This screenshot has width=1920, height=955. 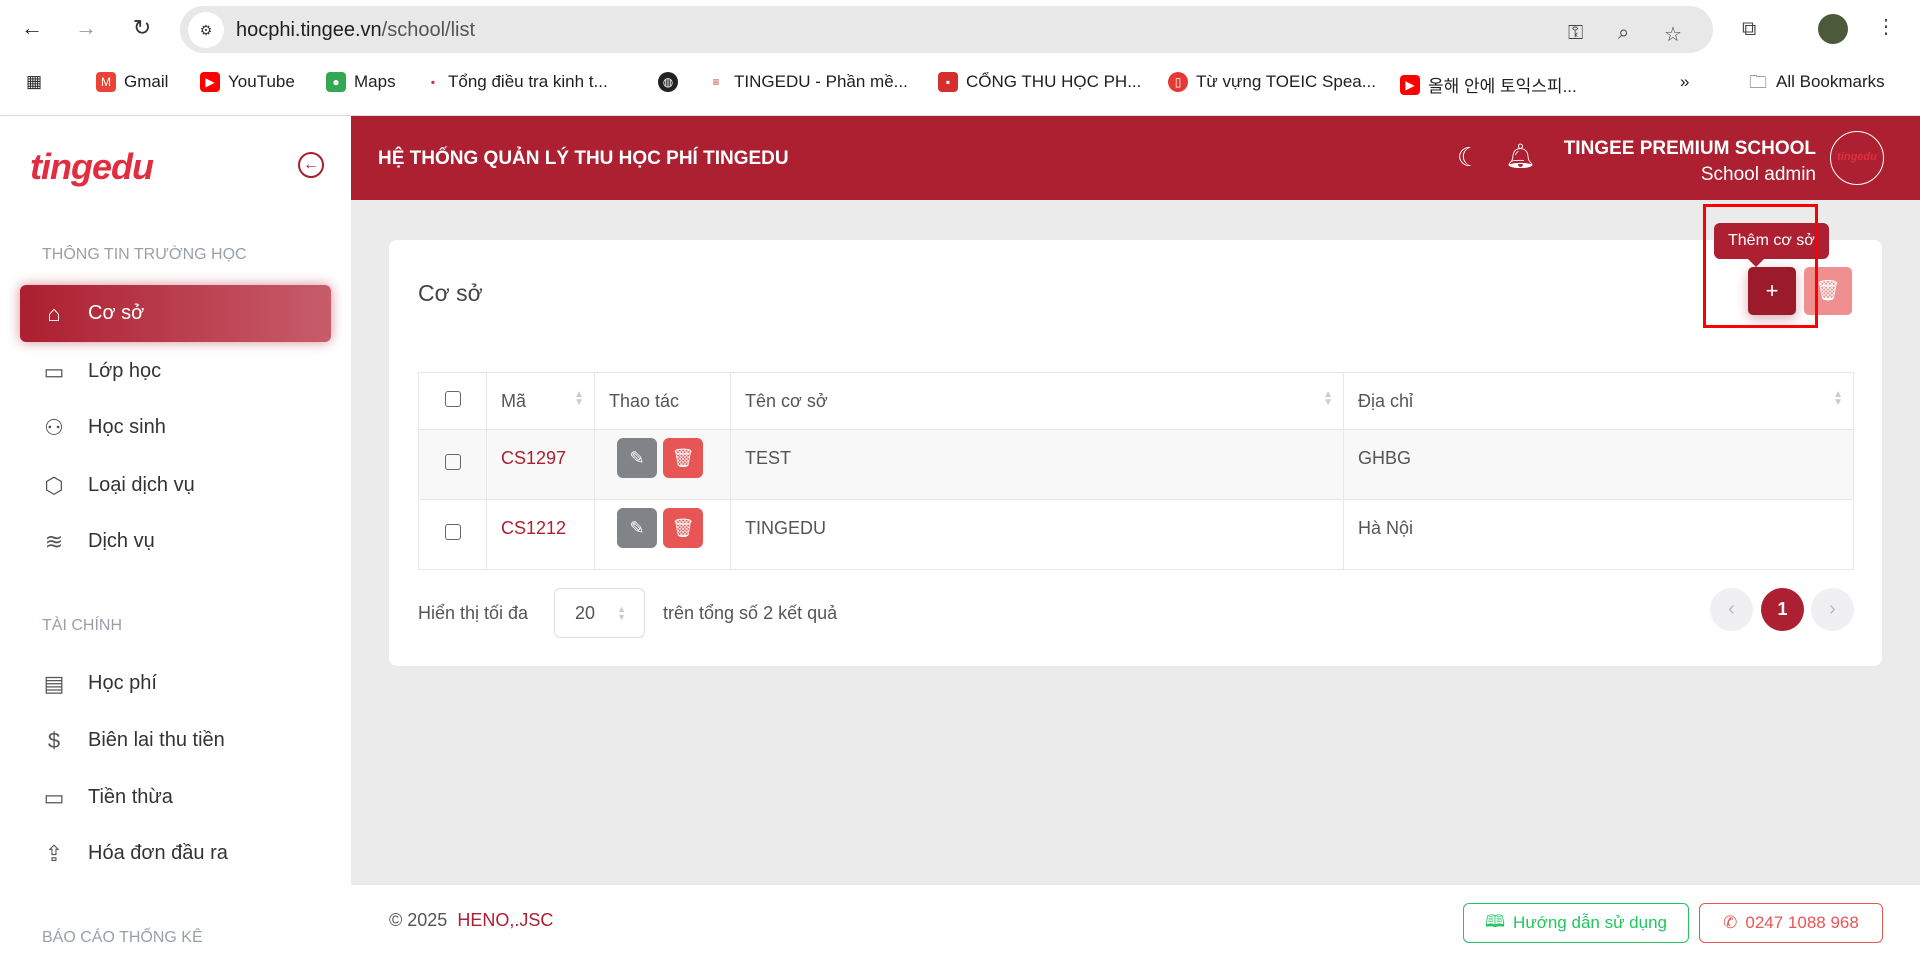 I want to click on bookmark-gmail: M Gmail, so click(x=132, y=82).